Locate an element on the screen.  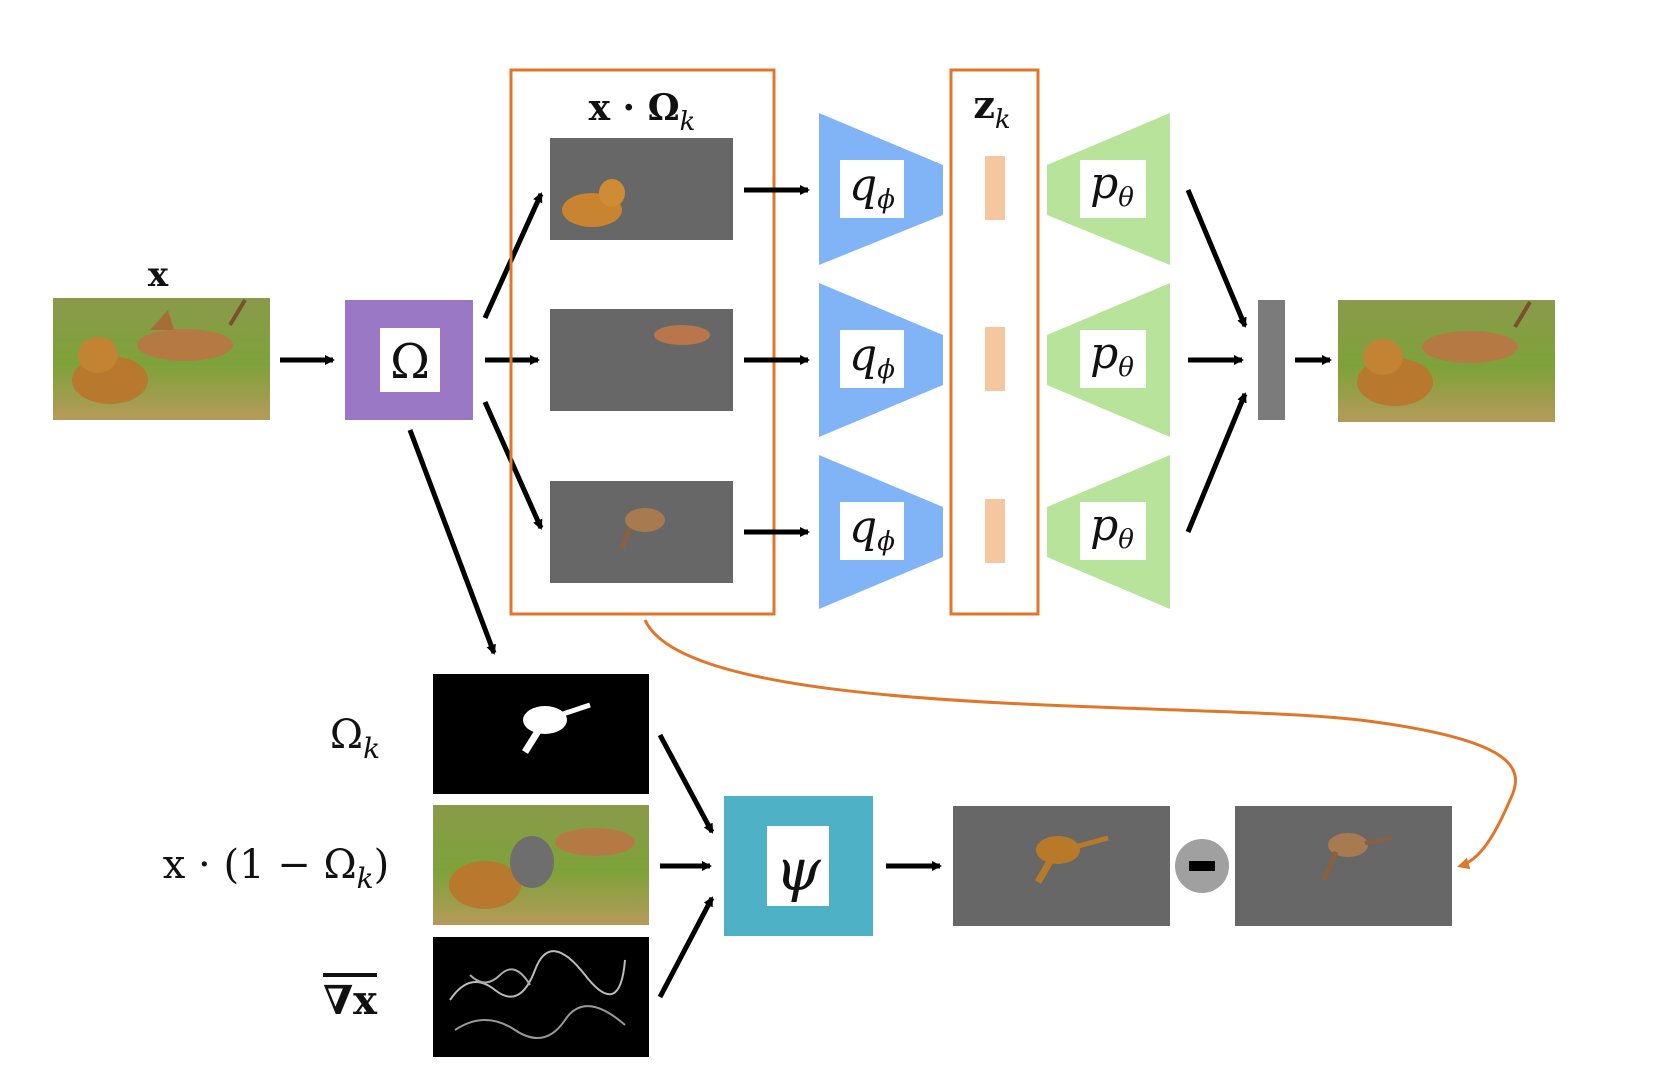
encoder-2: qϕ is located at coordinates (881, 360).